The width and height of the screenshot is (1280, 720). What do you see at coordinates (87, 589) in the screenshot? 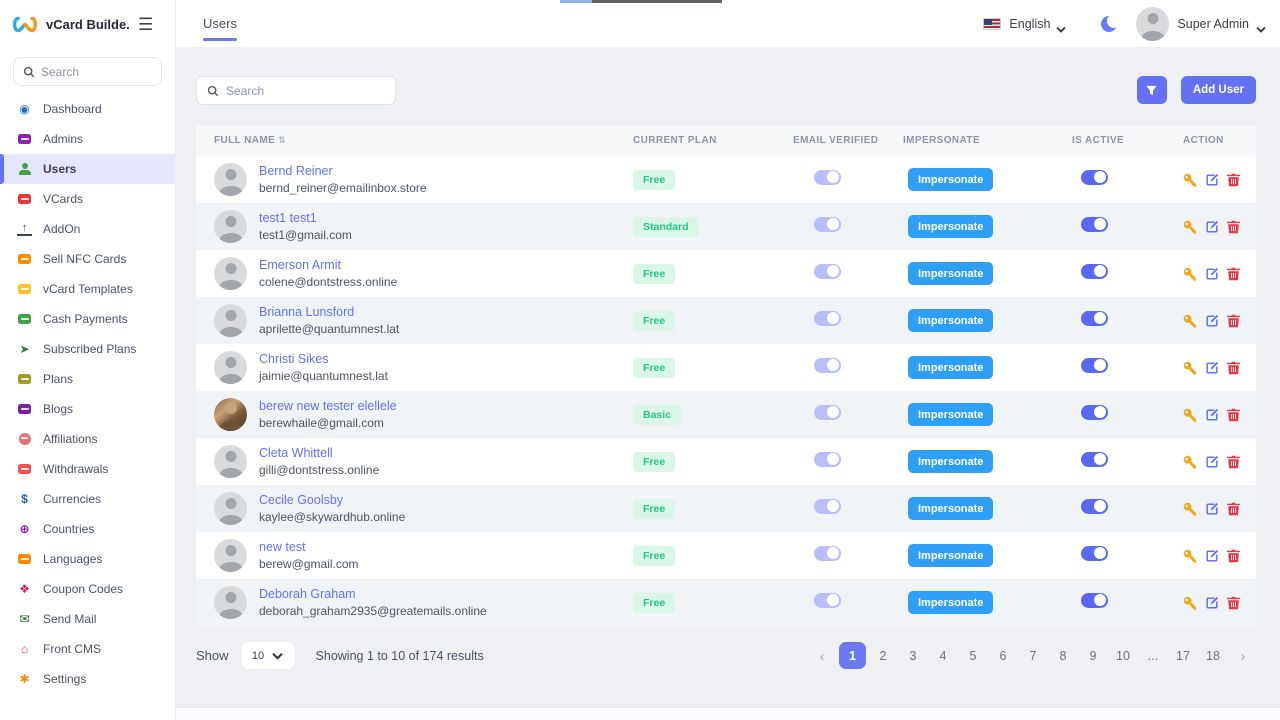
I see `sidebar-item-coupon-codes: ❖ Coupon Codes` at bounding box center [87, 589].